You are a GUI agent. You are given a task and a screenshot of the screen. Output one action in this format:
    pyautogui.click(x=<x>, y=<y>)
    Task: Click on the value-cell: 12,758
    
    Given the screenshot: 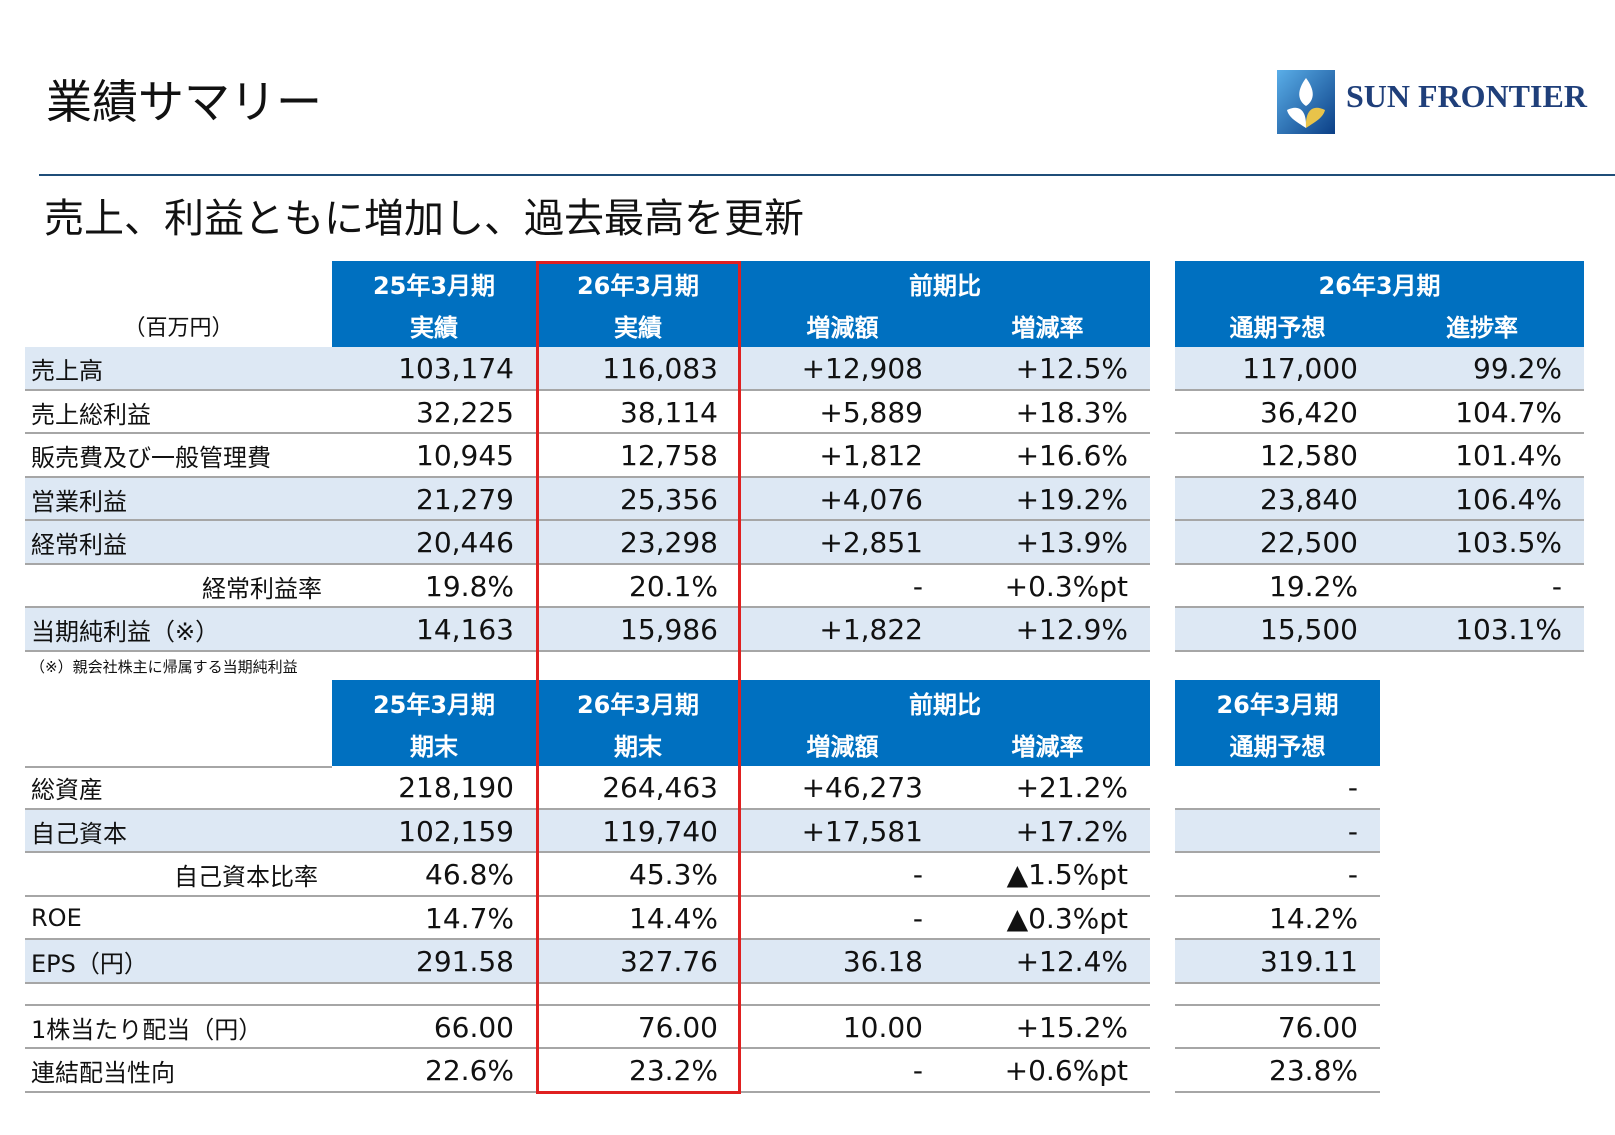 What is the action you would take?
    pyautogui.click(x=669, y=456)
    